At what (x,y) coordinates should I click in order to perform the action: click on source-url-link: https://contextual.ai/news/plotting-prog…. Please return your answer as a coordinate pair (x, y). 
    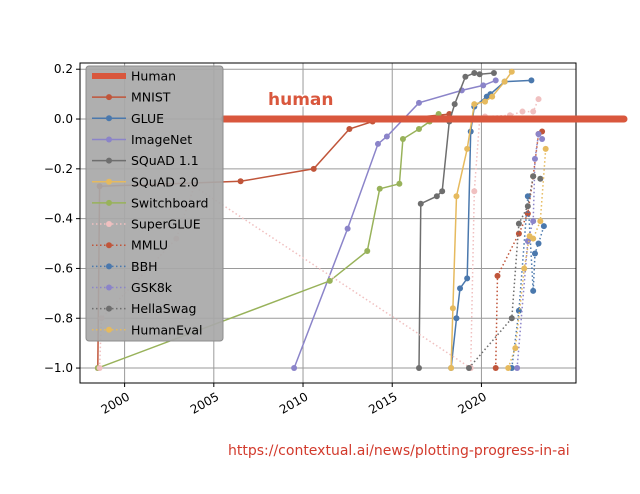
    Looking at the image, I should click on (399, 451).